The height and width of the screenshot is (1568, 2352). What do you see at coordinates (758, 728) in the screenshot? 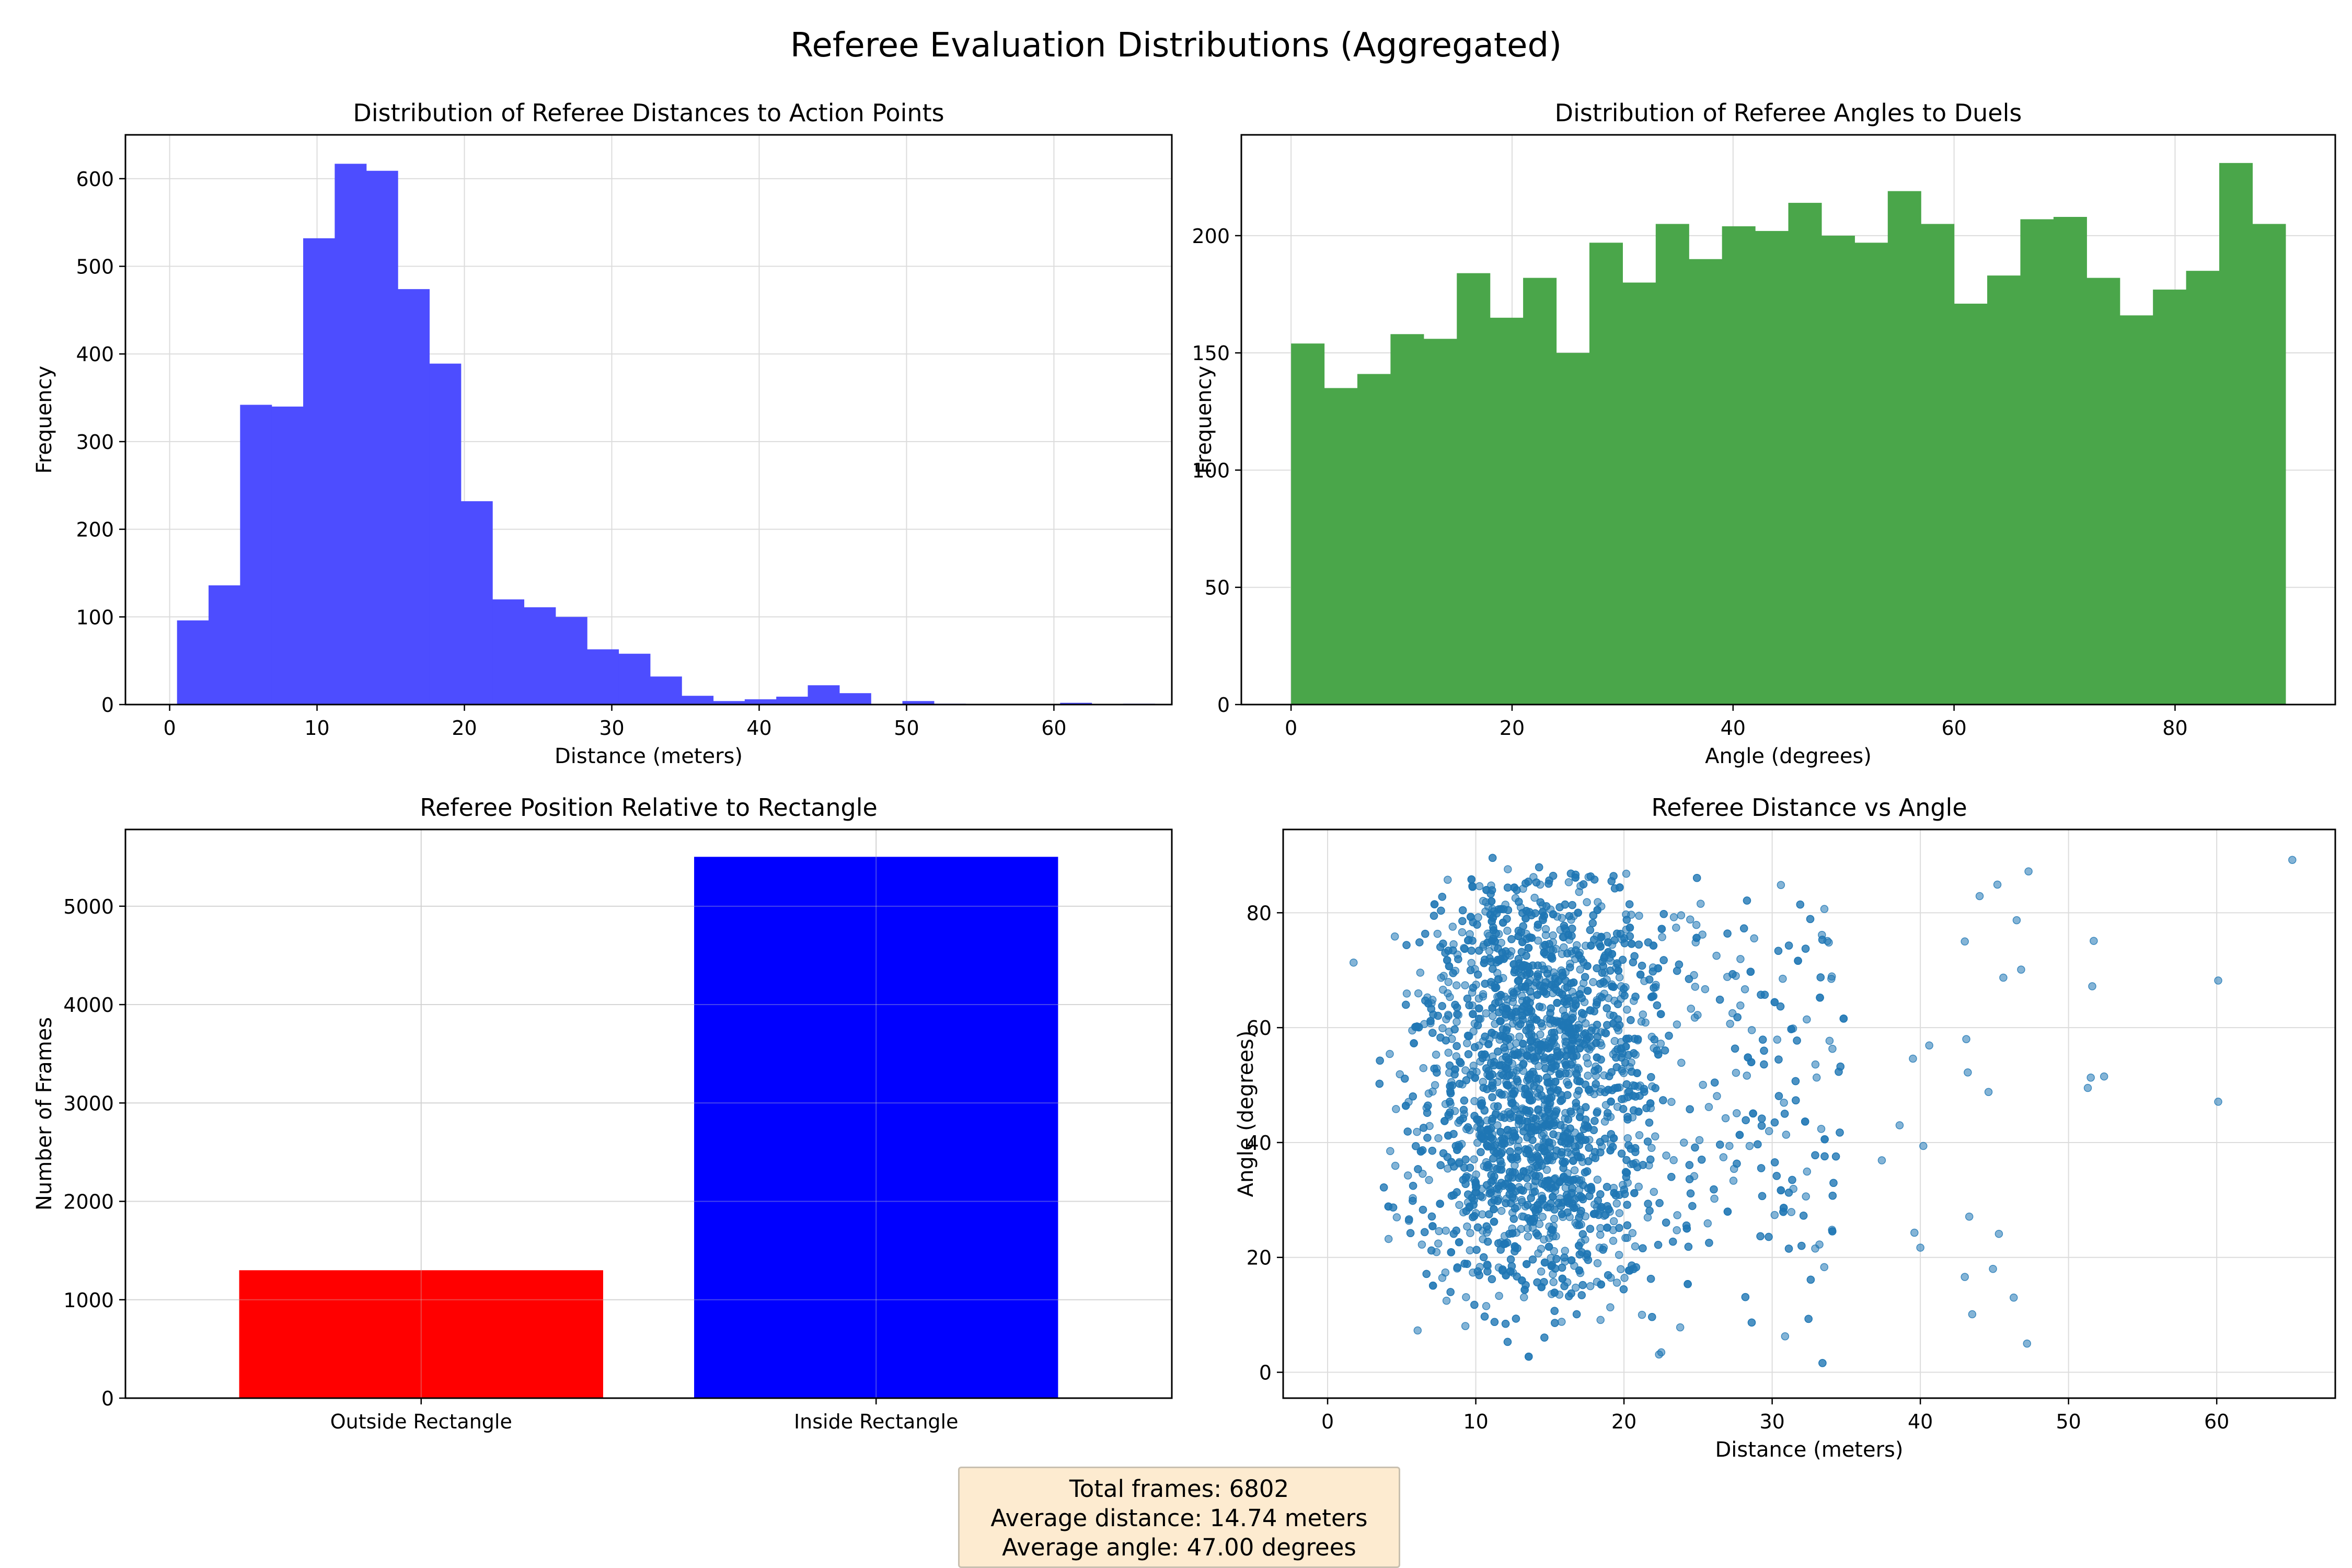
I see `x-tick-label: 40` at bounding box center [758, 728].